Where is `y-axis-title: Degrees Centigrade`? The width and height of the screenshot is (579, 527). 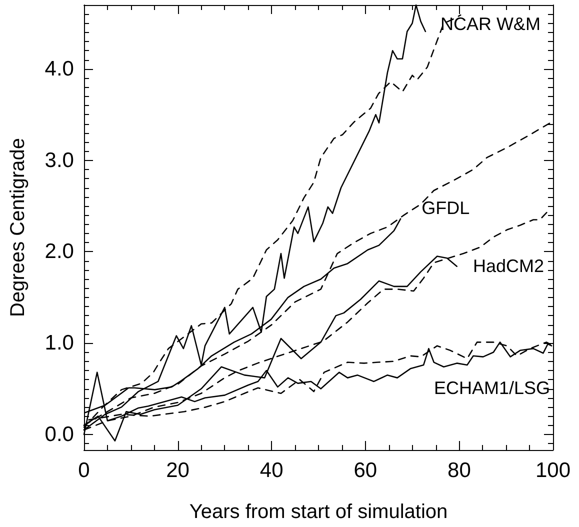
y-axis-title: Degrees Centigrade is located at coordinates (18, 227).